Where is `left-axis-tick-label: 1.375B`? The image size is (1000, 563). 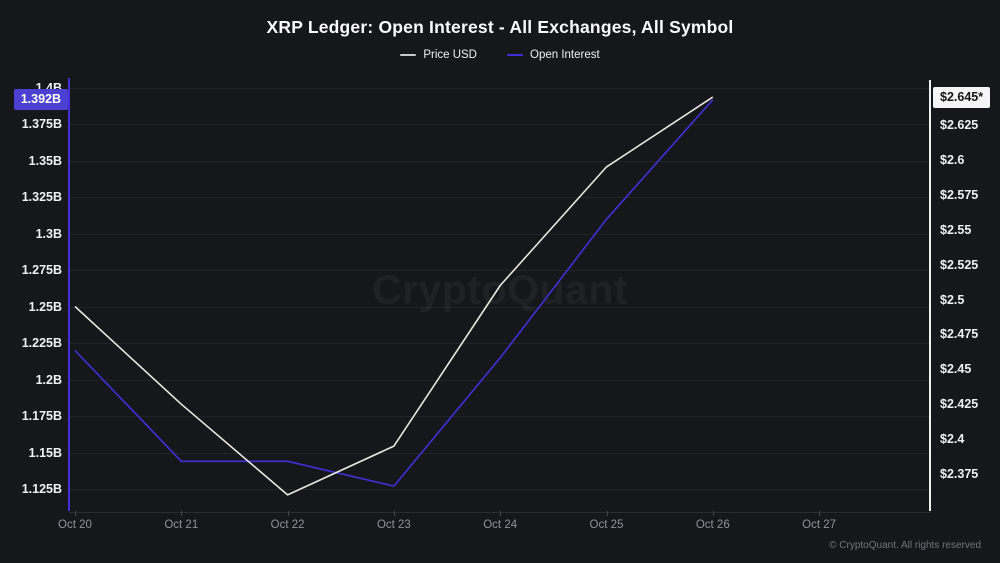 left-axis-tick-label: 1.375B is located at coordinates (41, 124).